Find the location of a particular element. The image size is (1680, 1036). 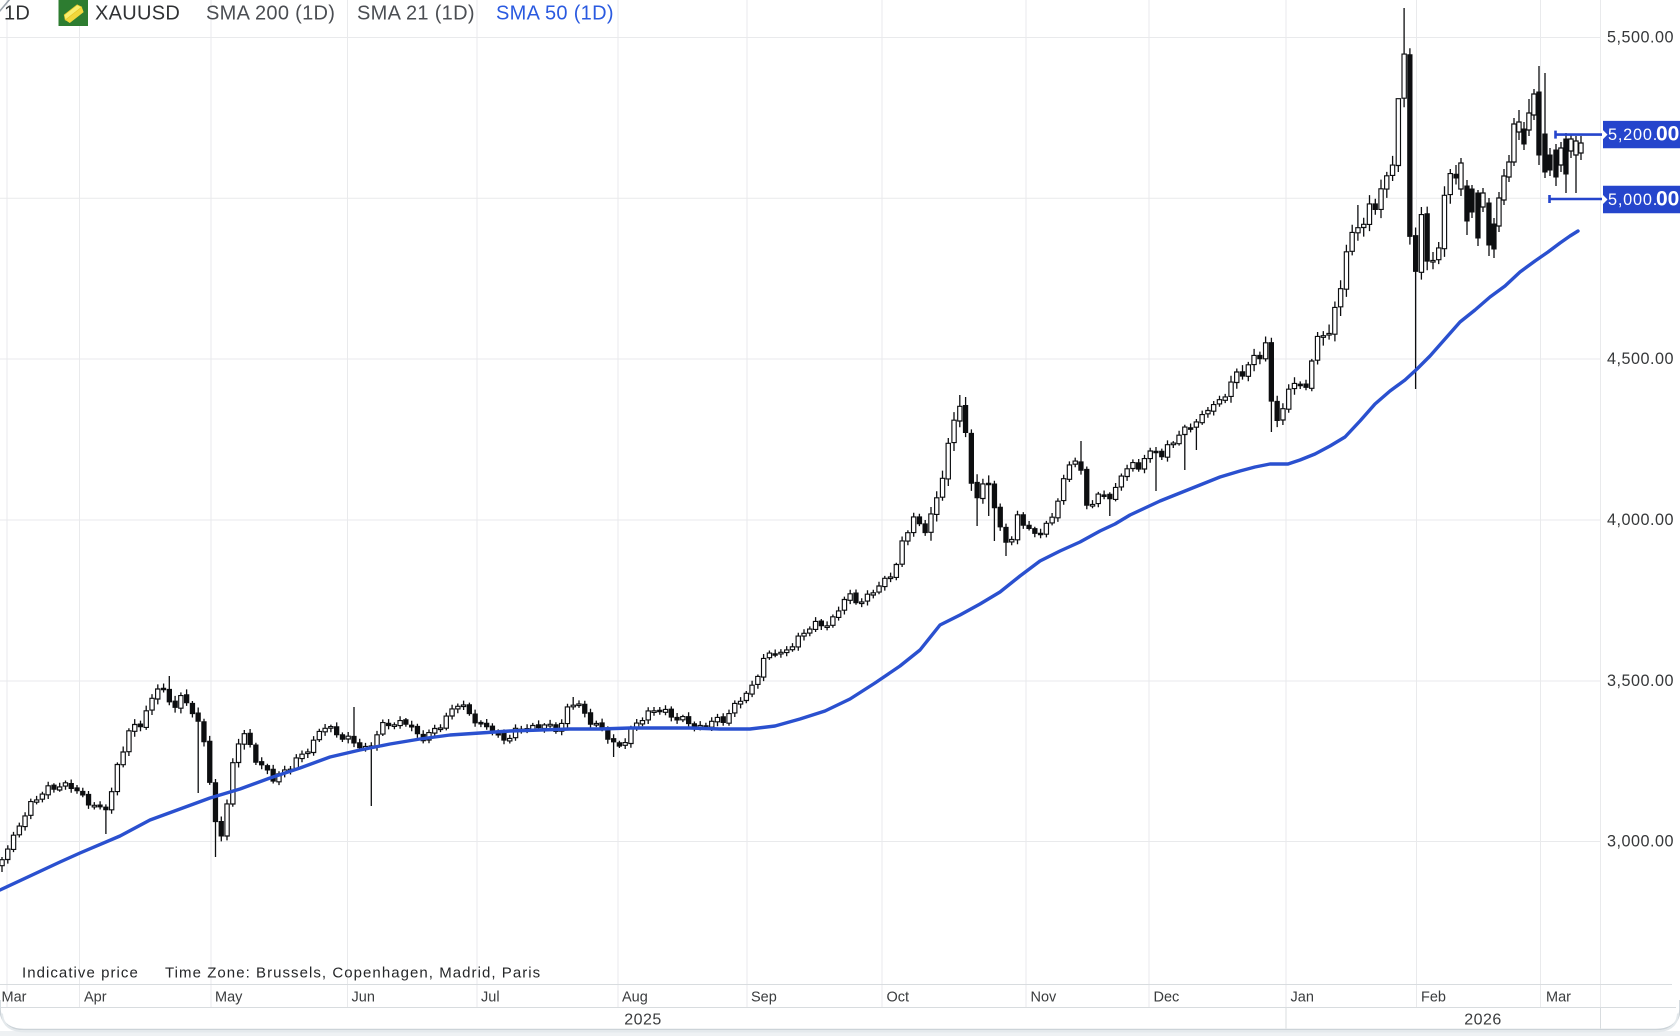

svg-text: 4,000.00 is located at coordinates (1640, 520).